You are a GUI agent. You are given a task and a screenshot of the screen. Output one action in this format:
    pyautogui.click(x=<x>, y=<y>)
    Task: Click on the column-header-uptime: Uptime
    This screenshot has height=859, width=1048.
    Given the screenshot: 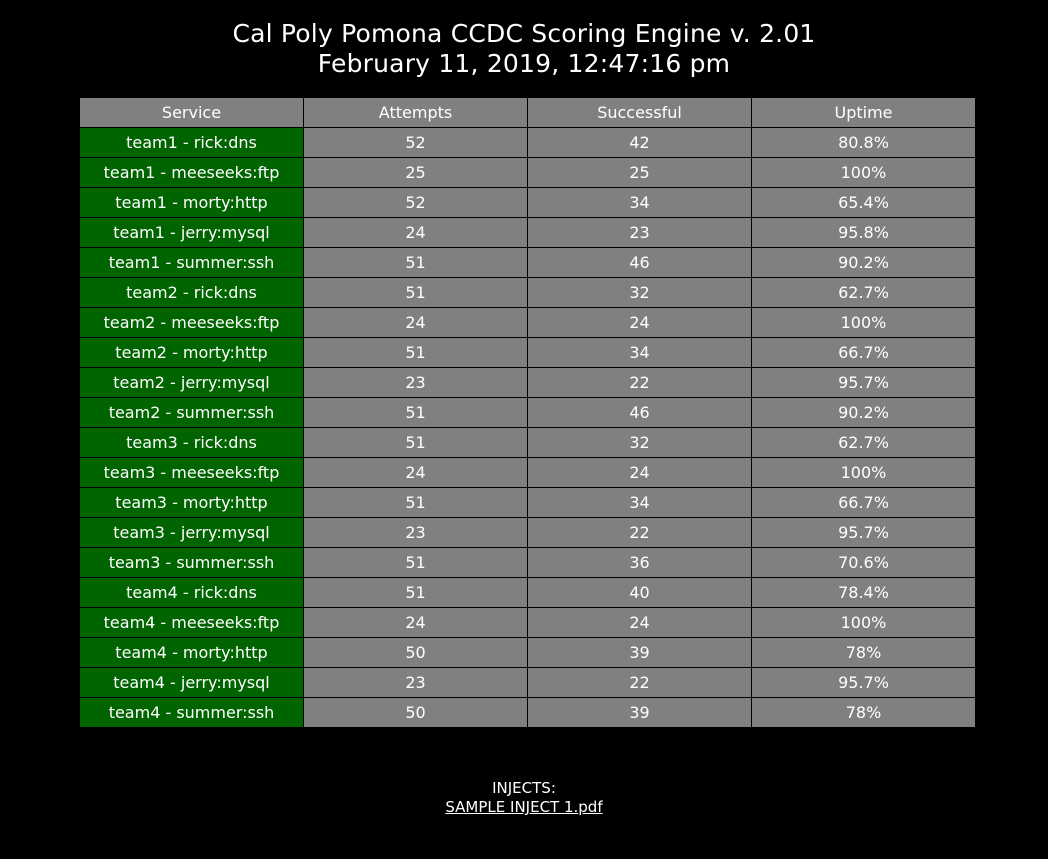 What is the action you would take?
    pyautogui.click(x=863, y=112)
    